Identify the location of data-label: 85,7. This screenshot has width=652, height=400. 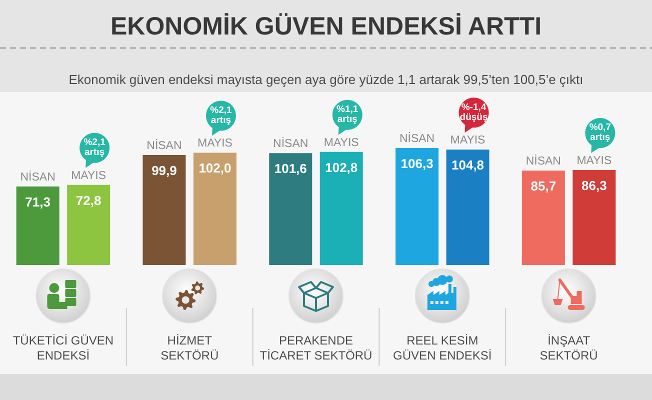
(543, 186).